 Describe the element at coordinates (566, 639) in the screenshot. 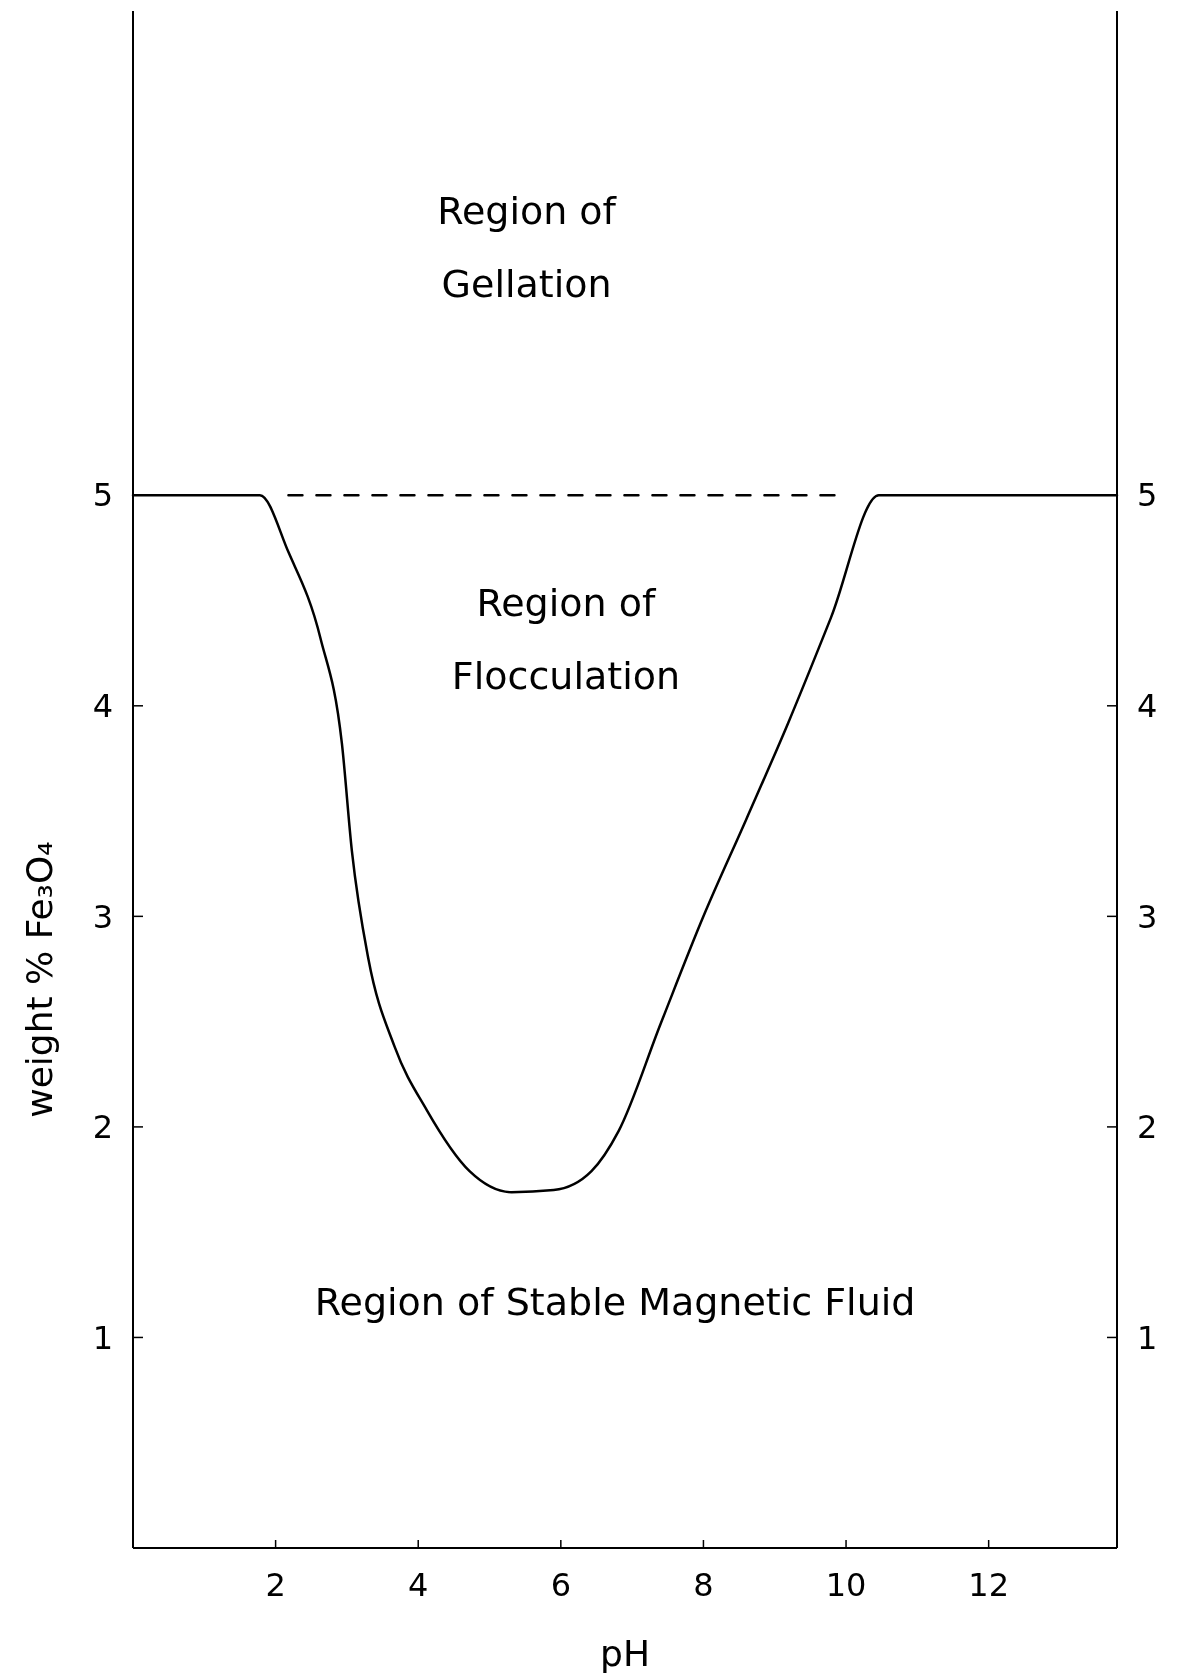

I see `annotation: Region of Flocculation` at that location.